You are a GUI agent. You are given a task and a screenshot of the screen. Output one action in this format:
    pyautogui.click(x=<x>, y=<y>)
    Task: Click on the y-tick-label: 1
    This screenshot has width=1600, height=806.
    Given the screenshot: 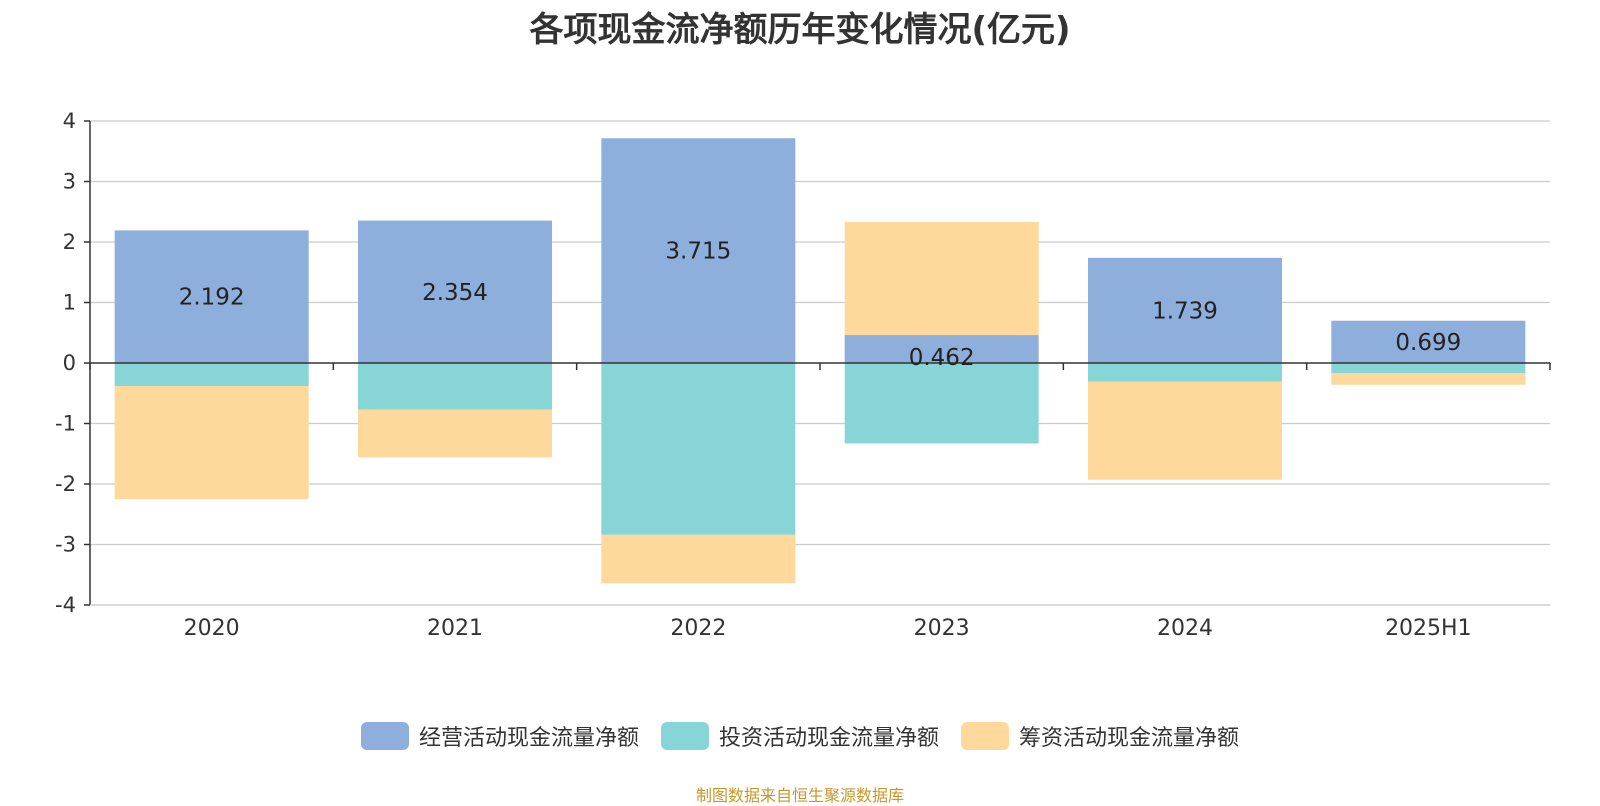 What is the action you would take?
    pyautogui.click(x=69, y=303)
    